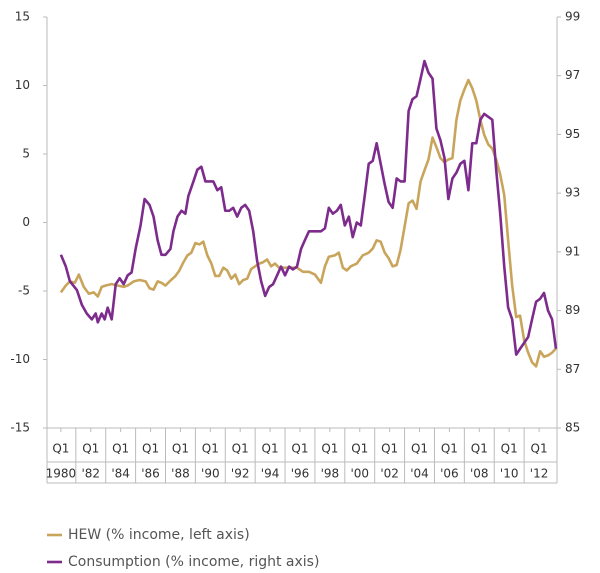 This screenshot has height=573, width=600. I want to click on y-tick-label: -5, so click(24, 291).